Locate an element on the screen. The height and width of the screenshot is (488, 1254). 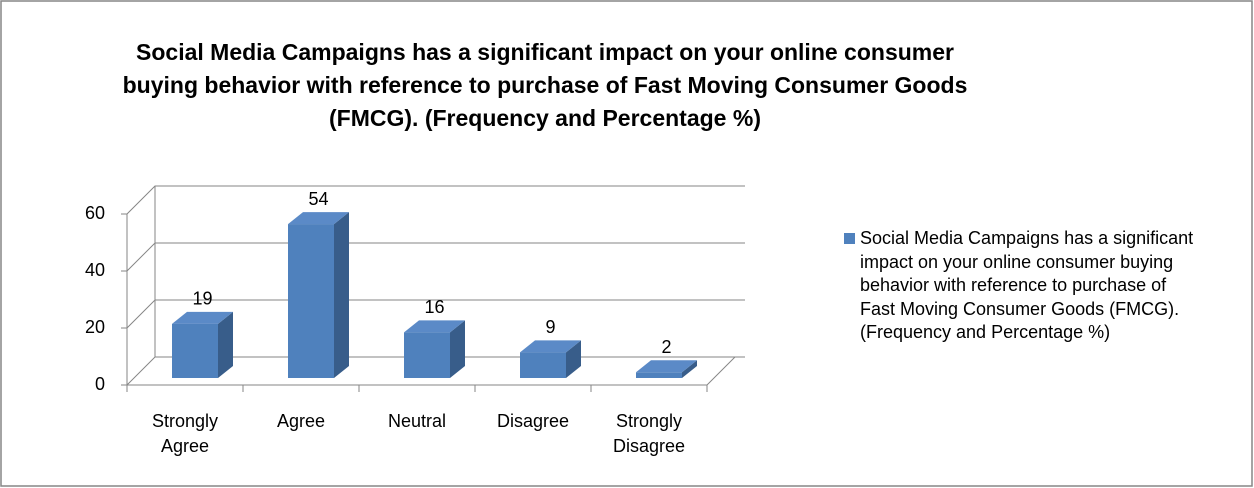
data-label: 9 is located at coordinates (550, 327).